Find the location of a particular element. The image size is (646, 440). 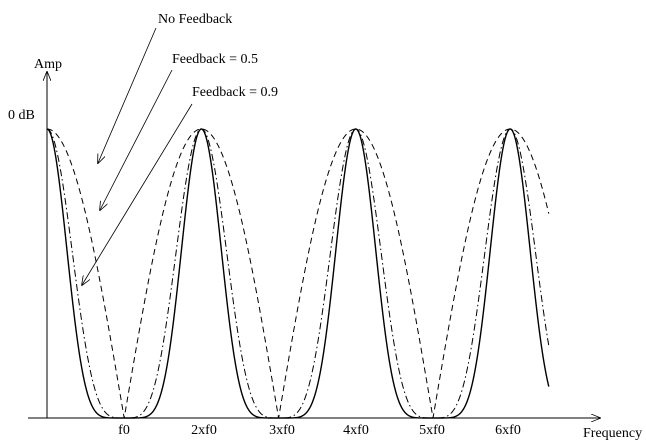

x-tick-label-5xf0: 5xf0 is located at coordinates (432, 430).